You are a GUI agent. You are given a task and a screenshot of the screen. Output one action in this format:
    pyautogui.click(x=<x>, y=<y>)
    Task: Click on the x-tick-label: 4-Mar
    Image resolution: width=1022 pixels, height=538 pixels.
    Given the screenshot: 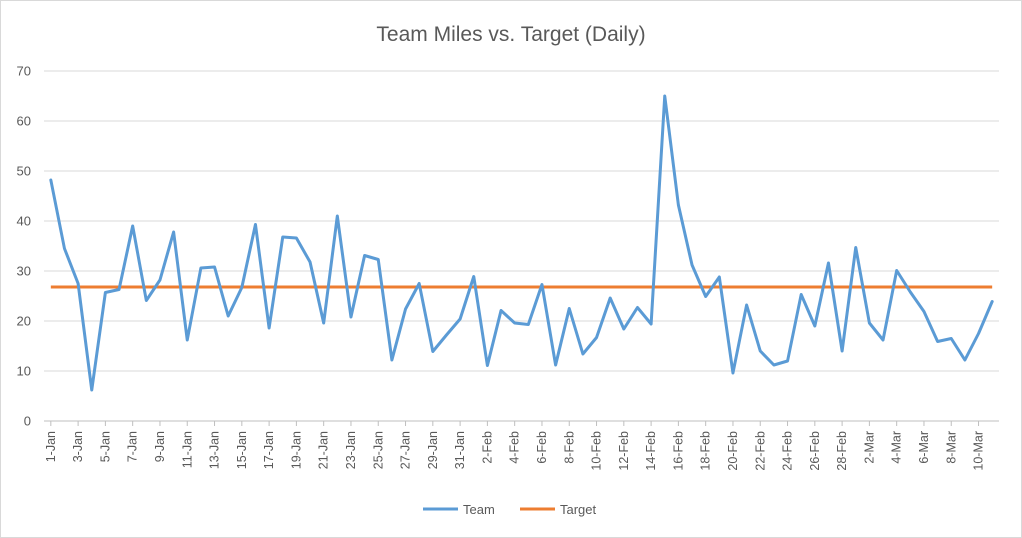 What is the action you would take?
    pyautogui.click(x=897, y=447)
    